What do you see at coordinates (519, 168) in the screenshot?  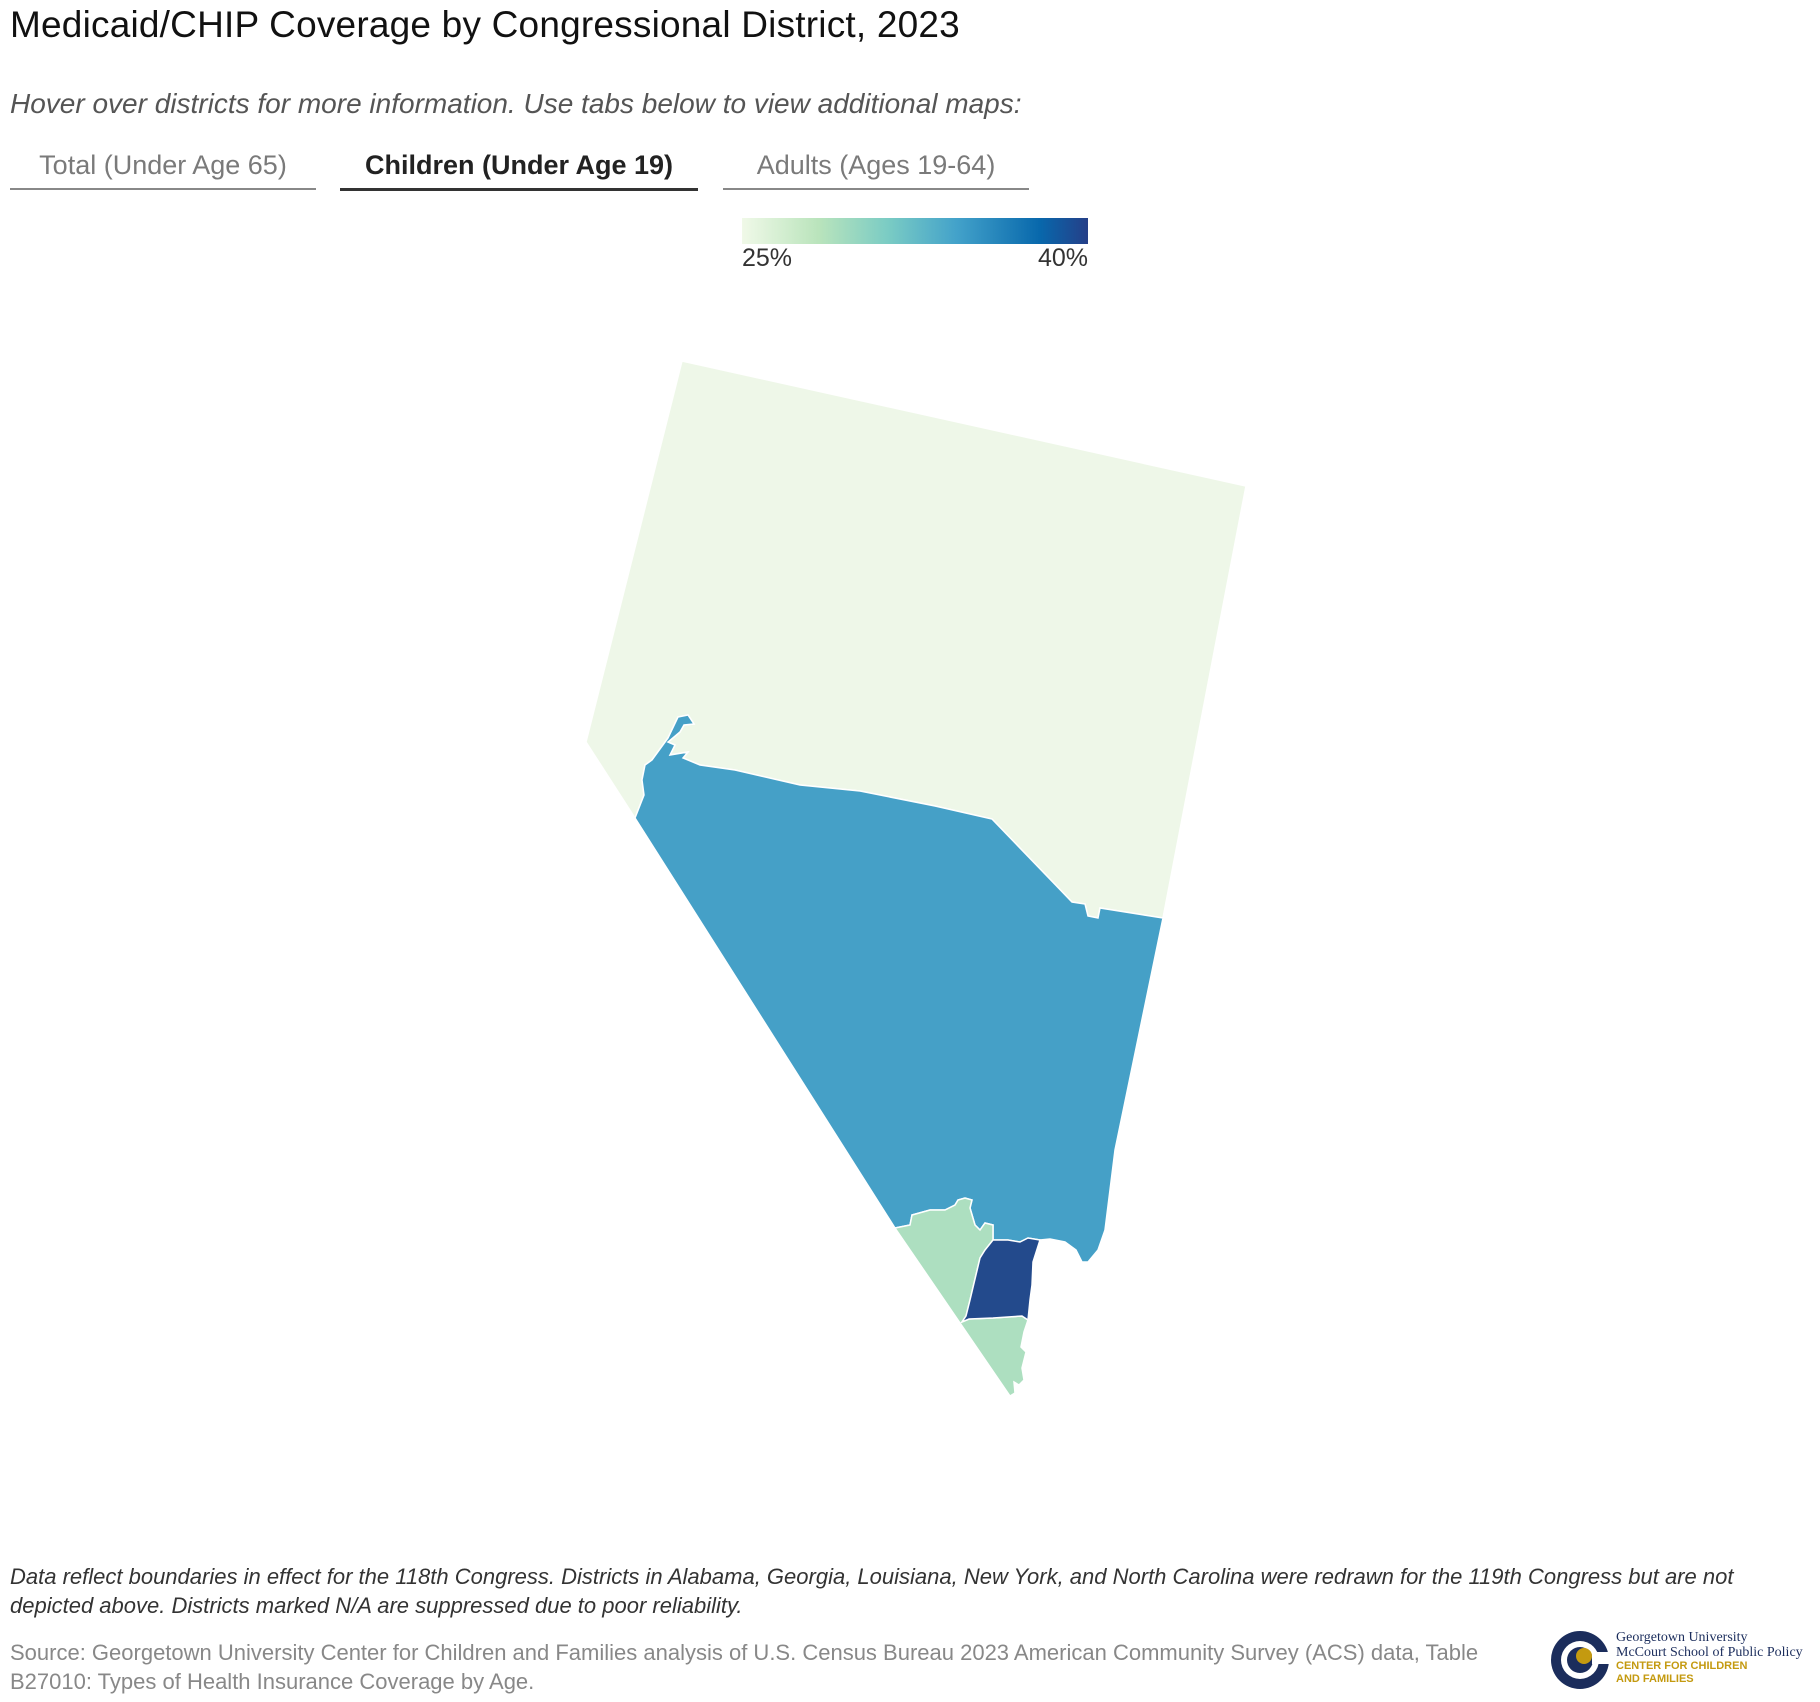 I see `tab-children: Children (Under Age 19)` at bounding box center [519, 168].